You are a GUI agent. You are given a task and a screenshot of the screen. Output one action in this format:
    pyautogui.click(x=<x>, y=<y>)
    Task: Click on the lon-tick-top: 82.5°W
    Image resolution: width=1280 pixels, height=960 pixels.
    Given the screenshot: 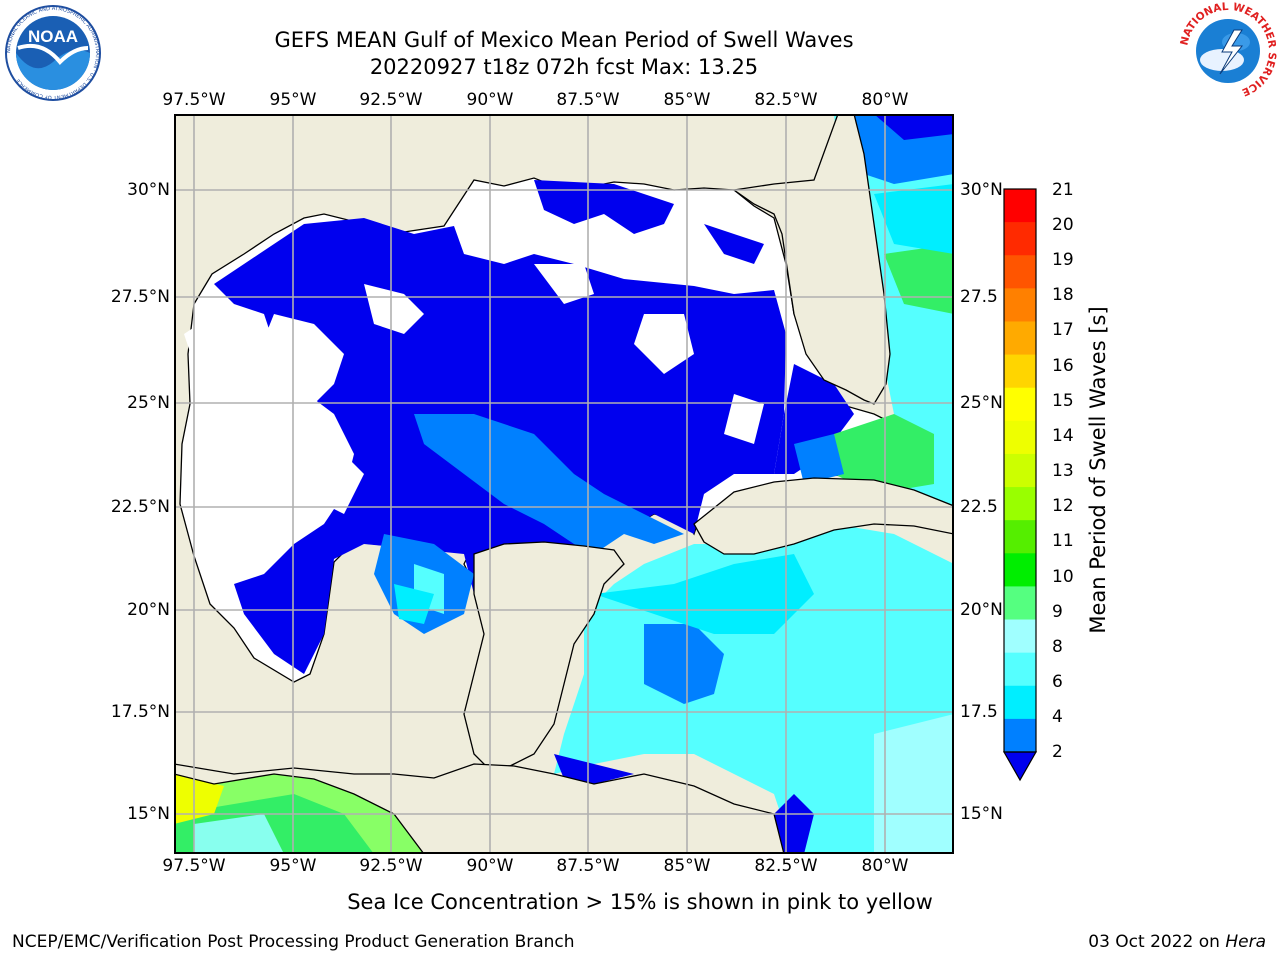 What is the action you would take?
    pyautogui.click(x=786, y=100)
    